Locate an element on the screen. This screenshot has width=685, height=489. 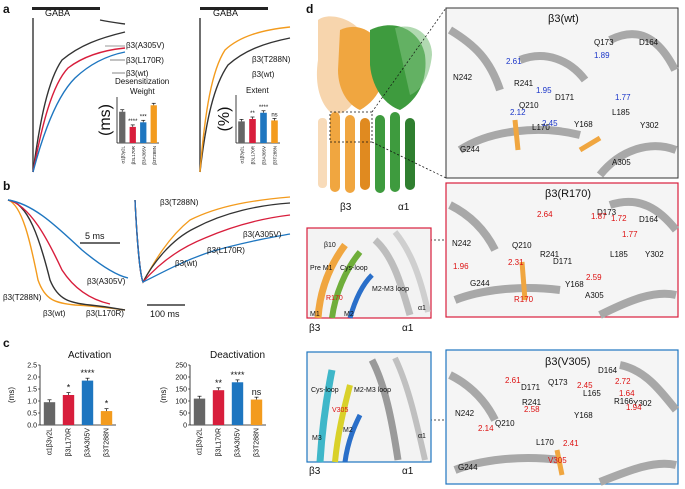
chain-alpha-label: α1 is located at coordinates (404, 207).